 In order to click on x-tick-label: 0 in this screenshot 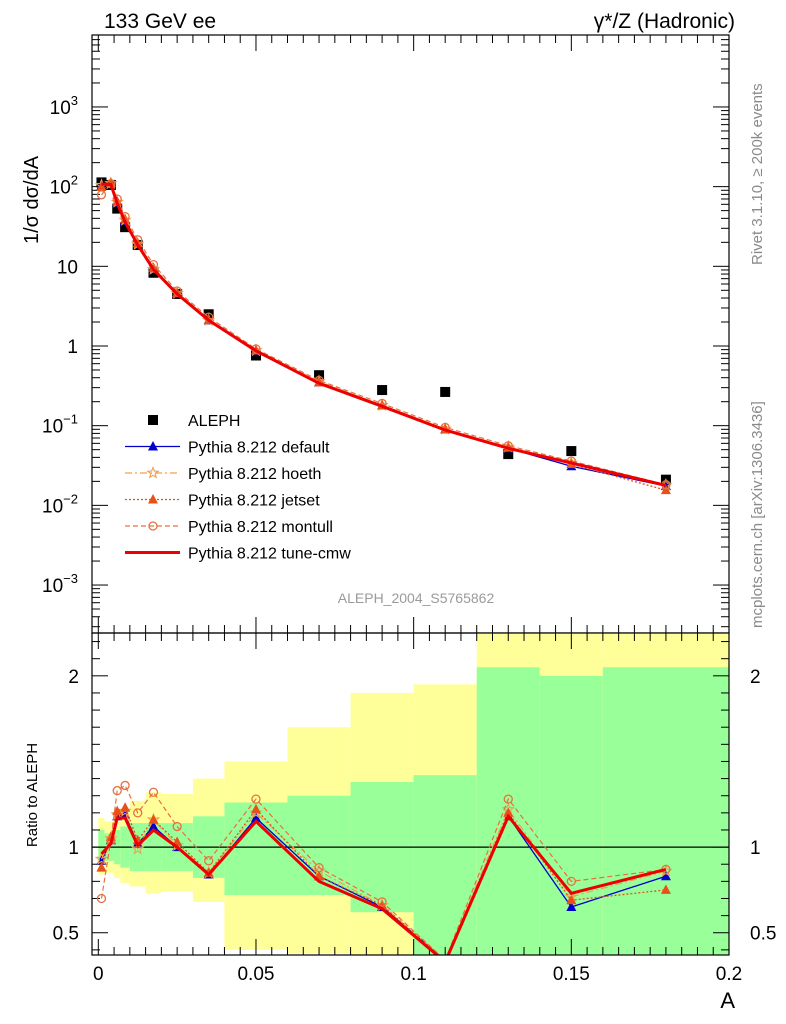, I will do `click(98, 974)`.